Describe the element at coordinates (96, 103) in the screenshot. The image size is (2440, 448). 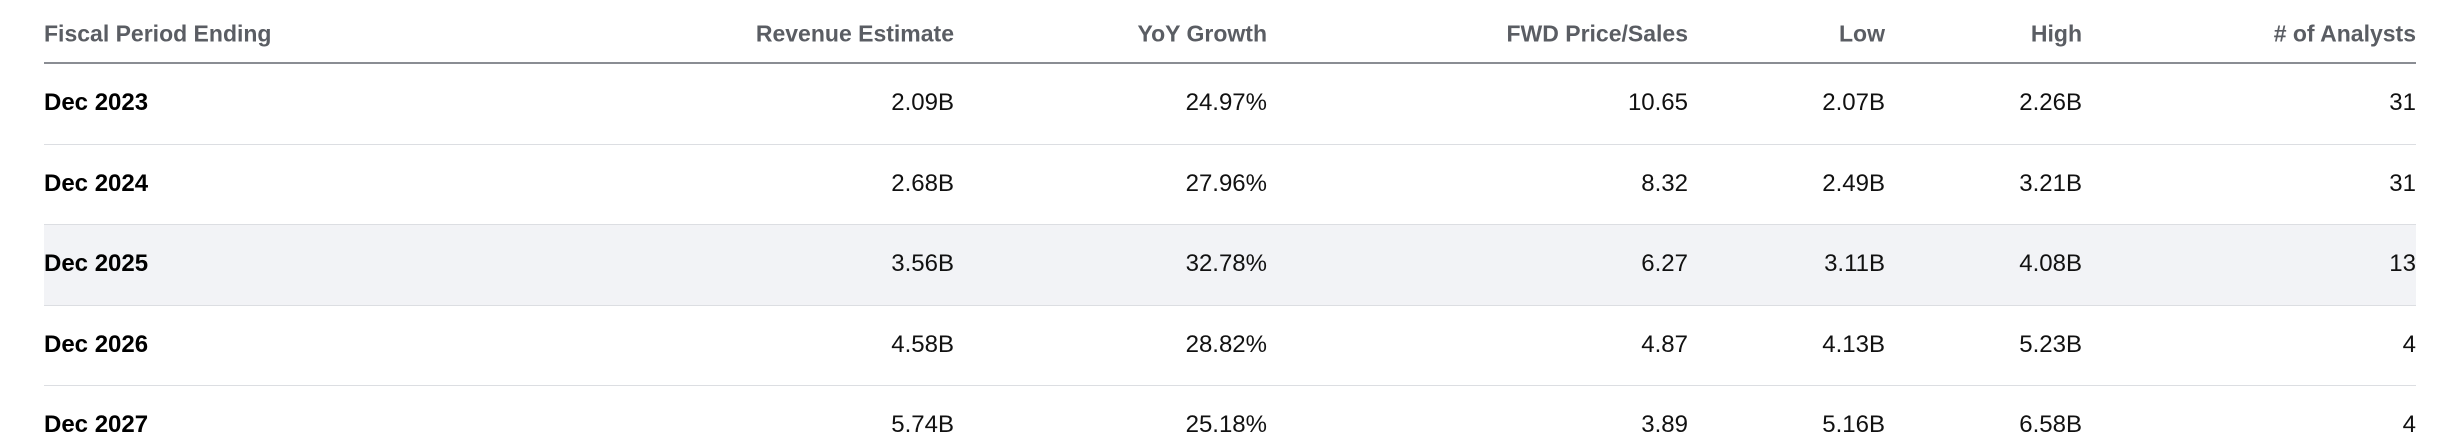
I see `period: Dec 2023` at that location.